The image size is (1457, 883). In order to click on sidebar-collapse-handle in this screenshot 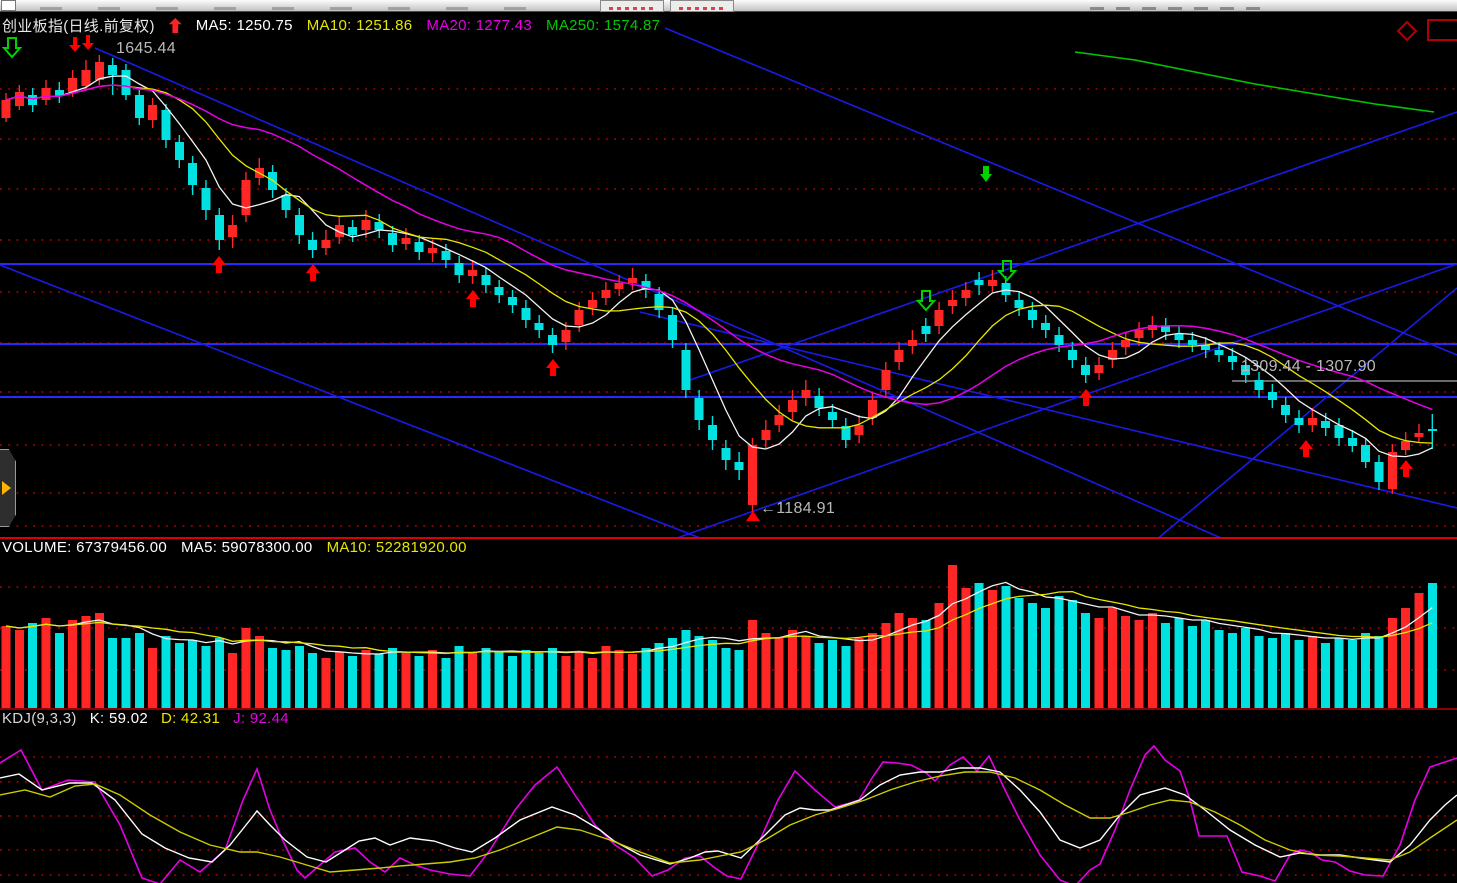, I will do `click(8, 488)`.